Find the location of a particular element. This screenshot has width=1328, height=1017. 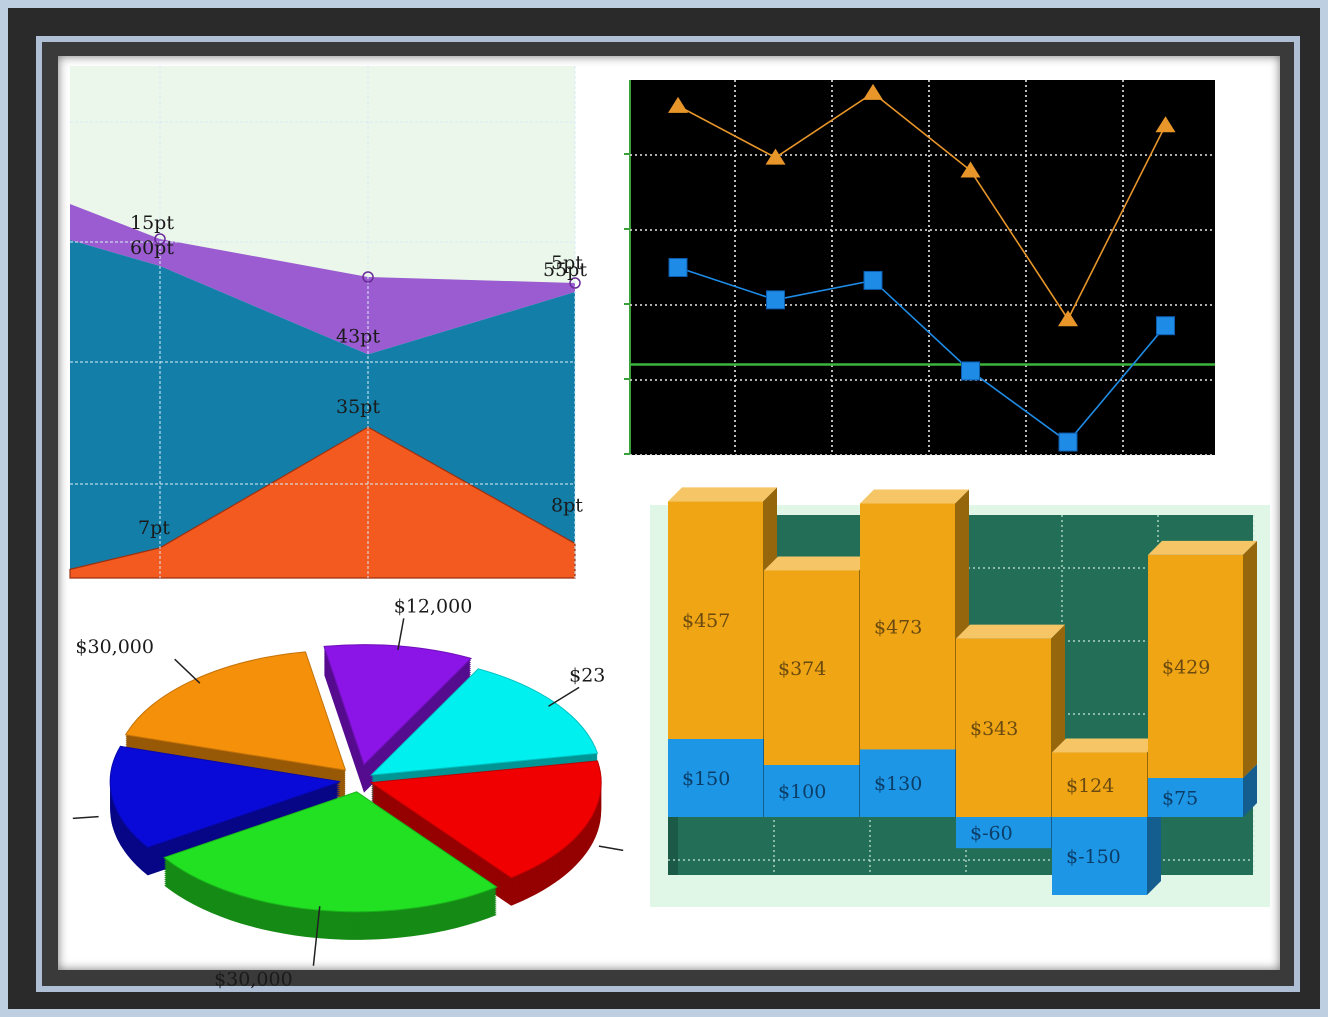

bar-segment-upper-side is located at coordinates (1250, 659).